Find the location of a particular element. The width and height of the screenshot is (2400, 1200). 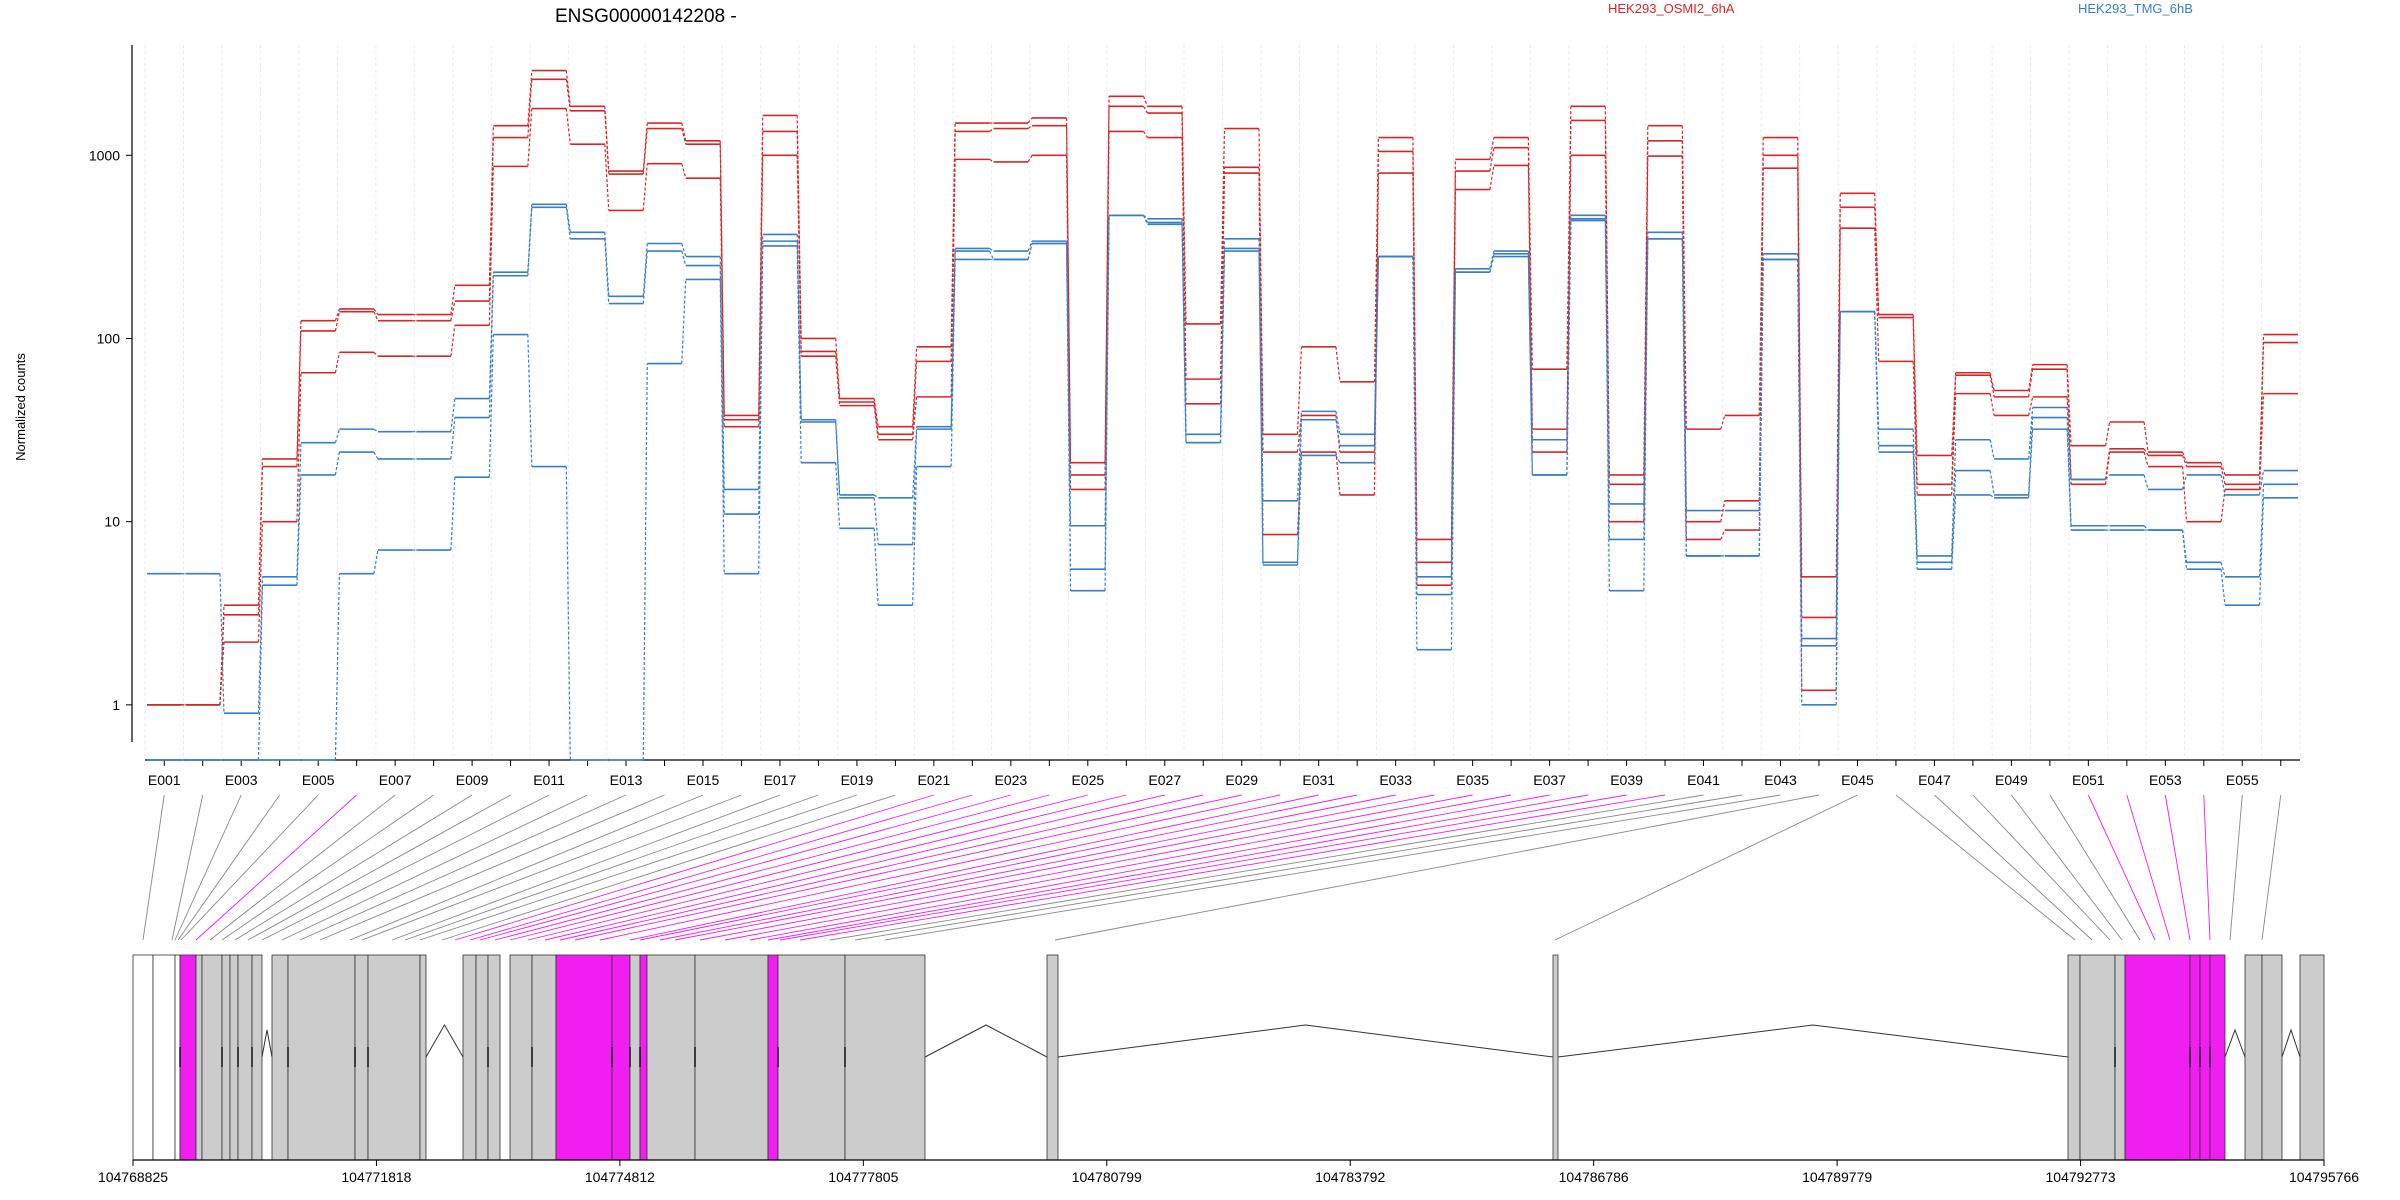

x-tick-label: E027 is located at coordinates (1164, 780).